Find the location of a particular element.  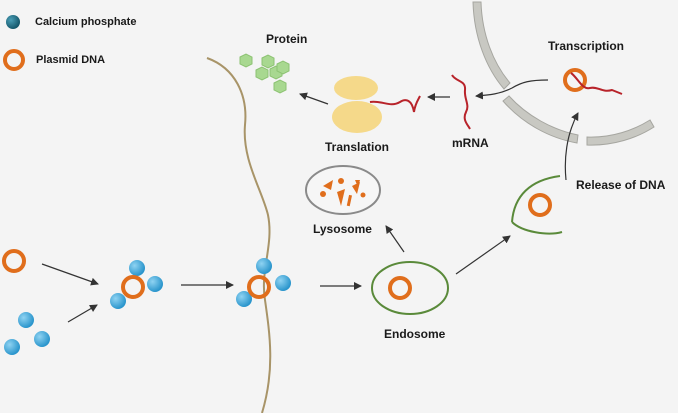

arrow-mrna-export is located at coordinates (512, 89).